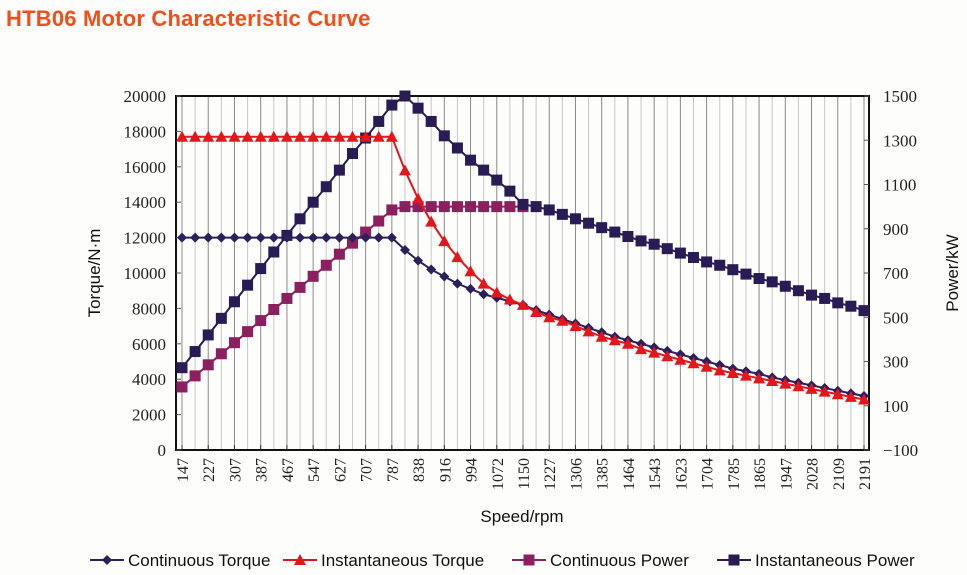 The height and width of the screenshot is (575, 967). I want to click on left-tick-label: 18000, so click(145, 131).